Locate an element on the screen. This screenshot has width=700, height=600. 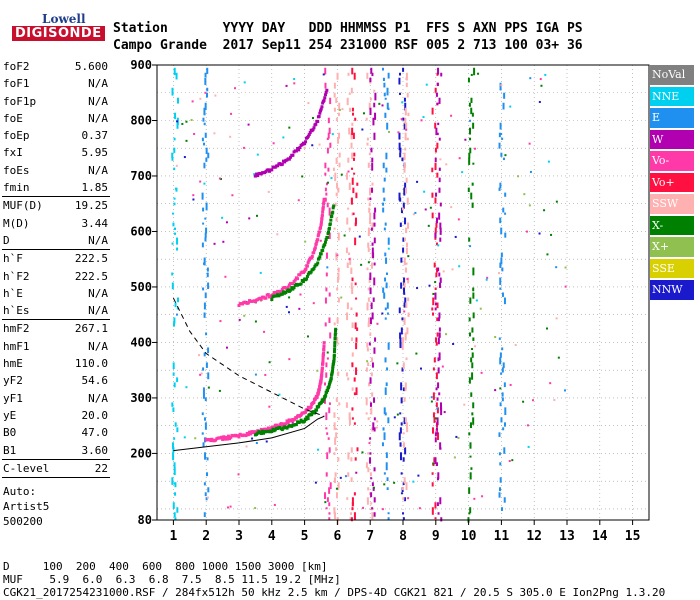
legend-item-noval: NoVal is located at coordinates (672, 75).